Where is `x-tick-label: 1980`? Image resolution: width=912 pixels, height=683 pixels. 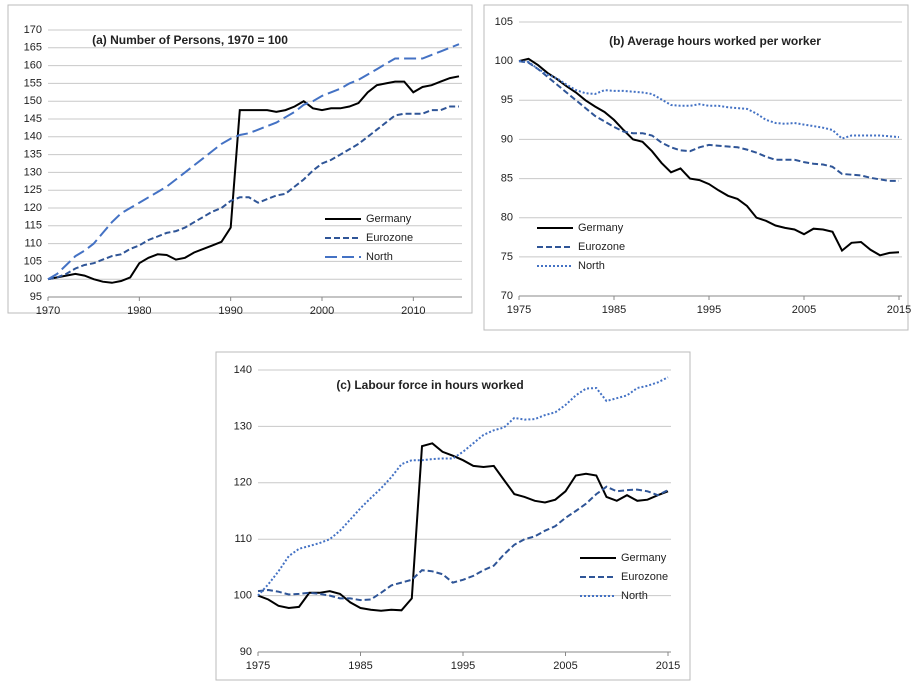 x-tick-label: 1980 is located at coordinates (139, 311).